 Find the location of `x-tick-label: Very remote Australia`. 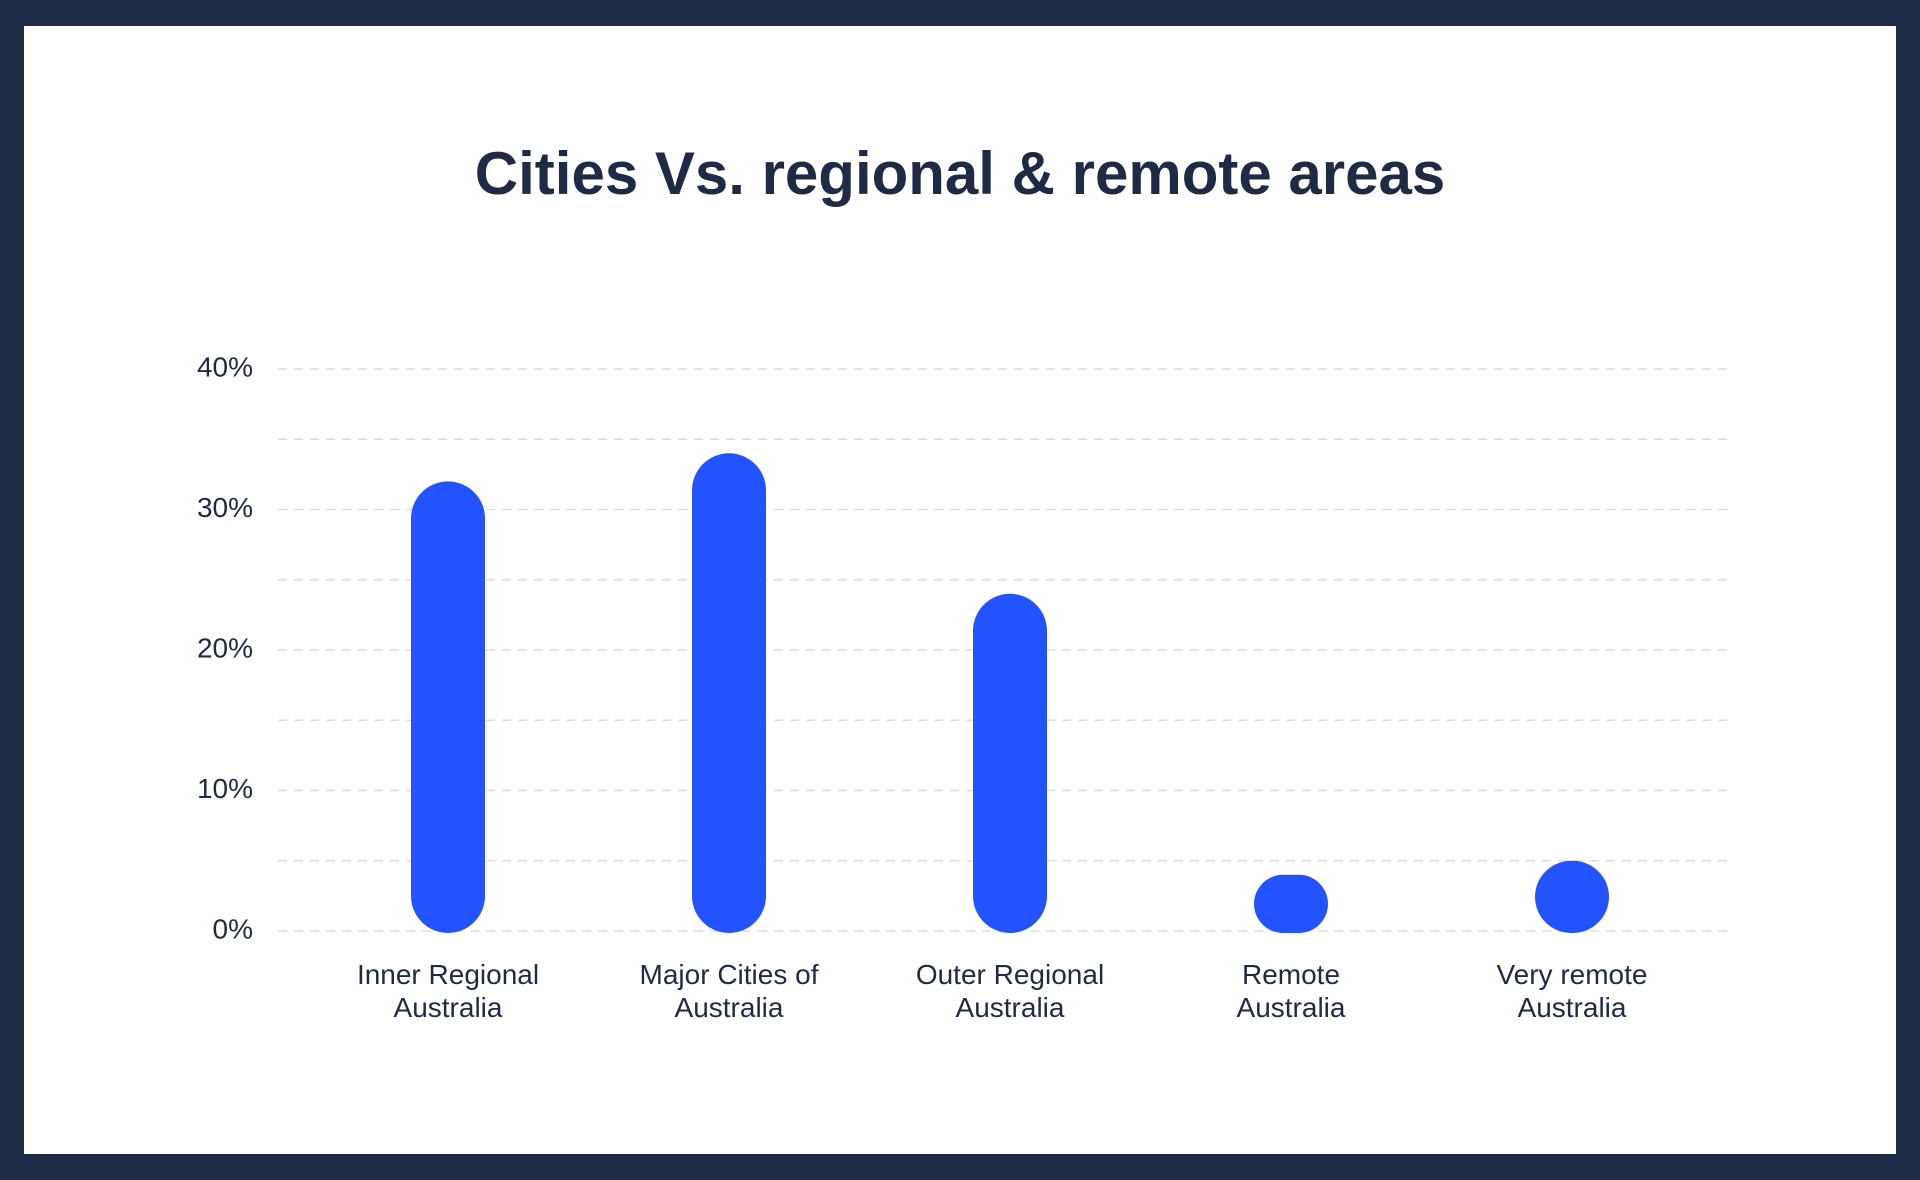

x-tick-label: Very remote Australia is located at coordinates (1572, 991).